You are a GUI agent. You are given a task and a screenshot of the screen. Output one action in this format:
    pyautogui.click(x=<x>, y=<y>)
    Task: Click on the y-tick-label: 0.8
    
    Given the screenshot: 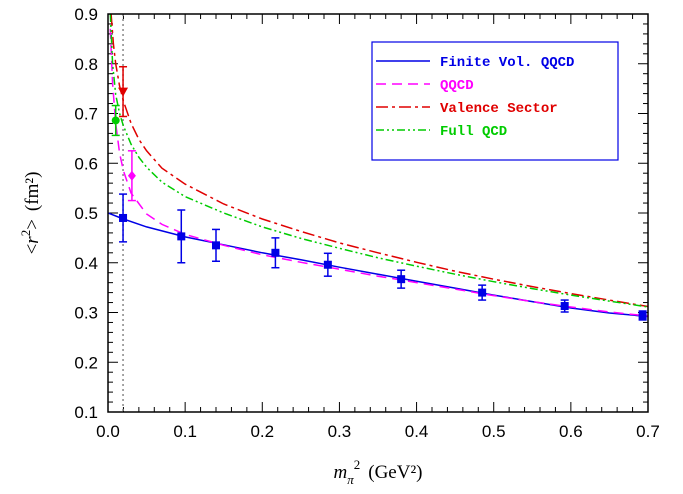 What is the action you would take?
    pyautogui.click(x=86, y=64)
    